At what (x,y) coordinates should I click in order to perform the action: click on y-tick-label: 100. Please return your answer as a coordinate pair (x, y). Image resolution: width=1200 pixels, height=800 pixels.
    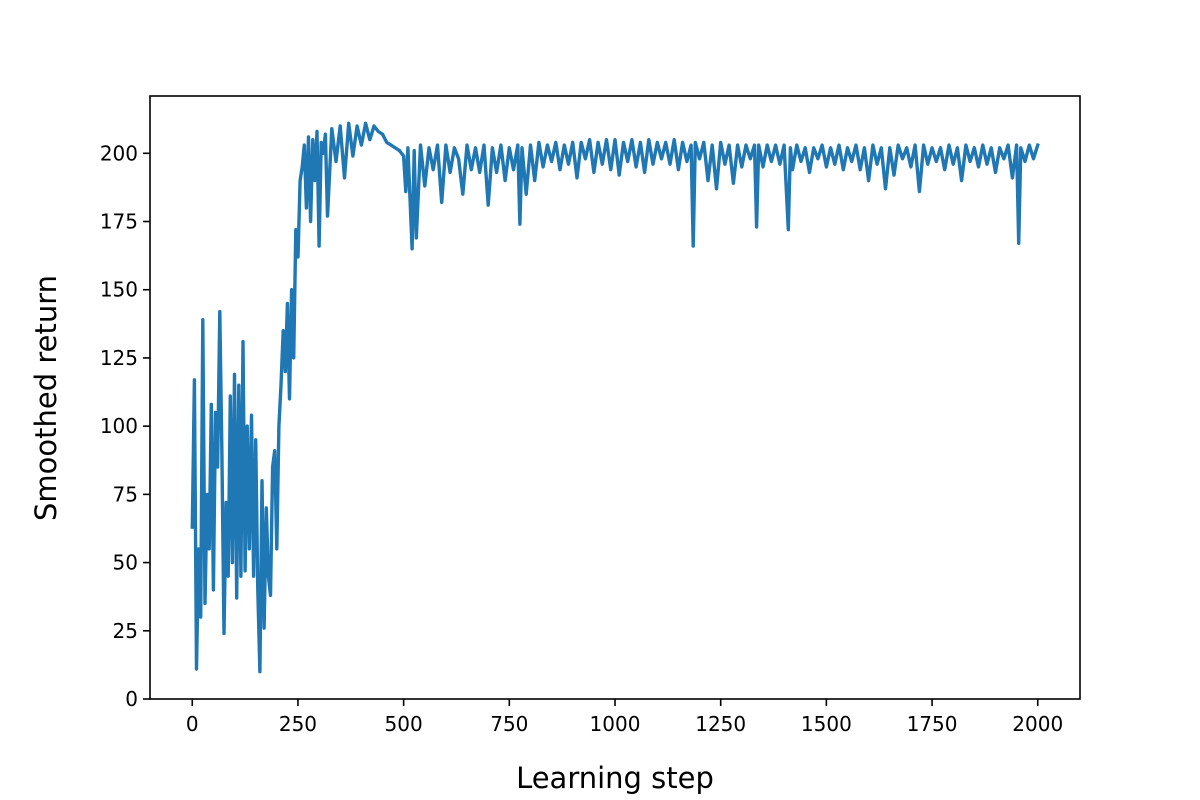
    Looking at the image, I should click on (119, 426).